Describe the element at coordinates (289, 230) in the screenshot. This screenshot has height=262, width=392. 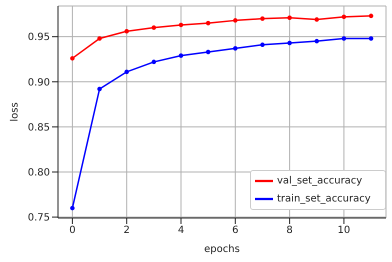
I see `x-tick-label: 8` at that location.